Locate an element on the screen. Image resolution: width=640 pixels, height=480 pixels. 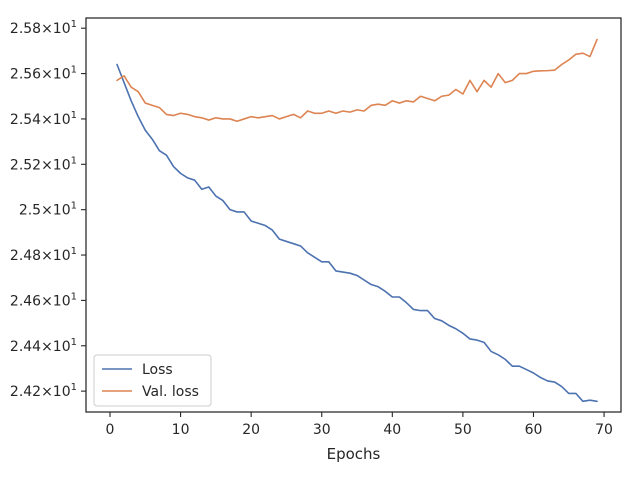
legend-box is located at coordinates (152, 380).